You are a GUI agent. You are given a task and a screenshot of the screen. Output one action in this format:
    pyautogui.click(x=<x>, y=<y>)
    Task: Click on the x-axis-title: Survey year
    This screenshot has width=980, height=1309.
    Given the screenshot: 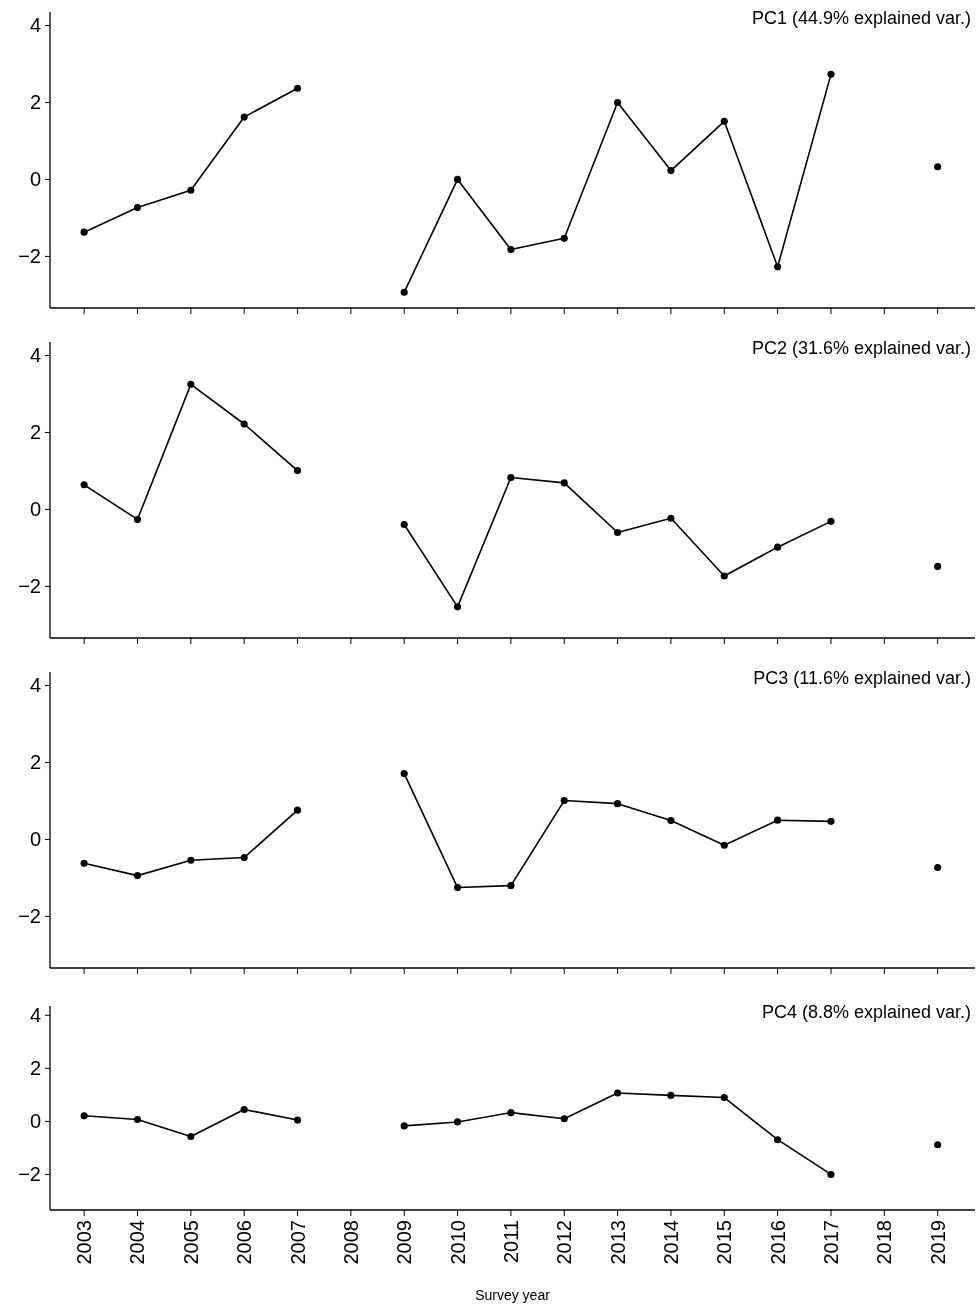 What is the action you would take?
    pyautogui.click(x=513, y=1295)
    